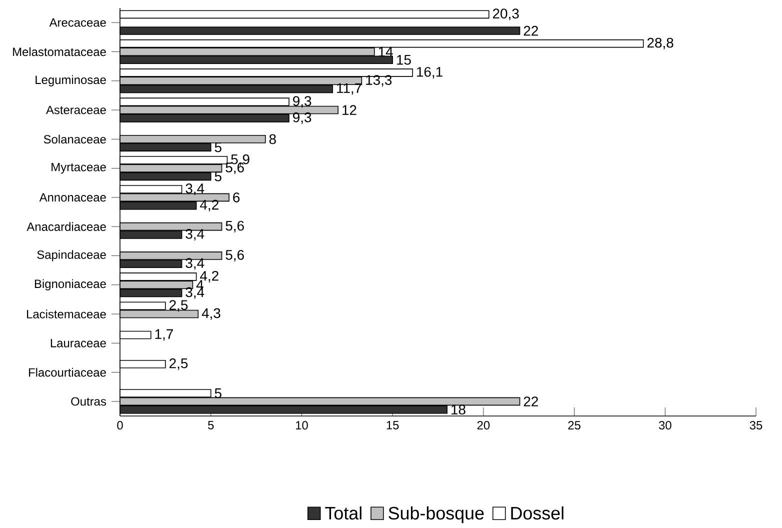 This screenshot has width=782, height=528. What do you see at coordinates (665, 425) in the screenshot?
I see `x-tick-label: 30` at bounding box center [665, 425].